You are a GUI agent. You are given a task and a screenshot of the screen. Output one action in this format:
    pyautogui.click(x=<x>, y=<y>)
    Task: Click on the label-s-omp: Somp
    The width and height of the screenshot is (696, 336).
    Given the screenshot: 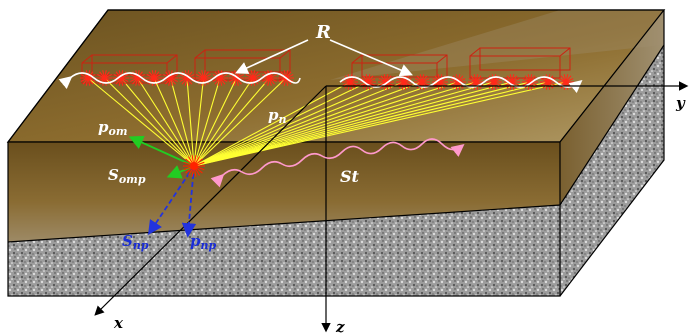 What is the action you would take?
    pyautogui.click(x=127, y=176)
    